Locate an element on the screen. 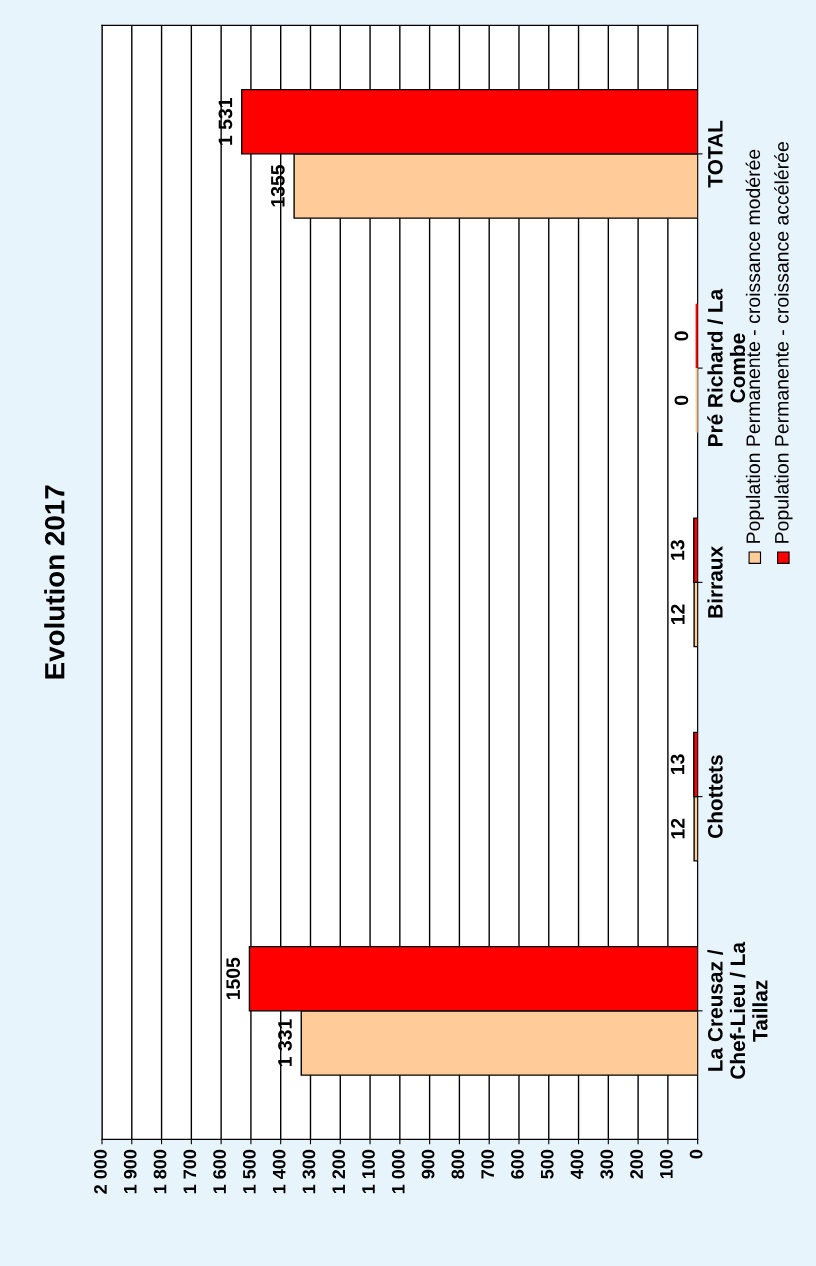 Image resolution: width=816 pixels, height=1266 pixels. x-tick-label: 2 000 is located at coordinates (100, 1171).